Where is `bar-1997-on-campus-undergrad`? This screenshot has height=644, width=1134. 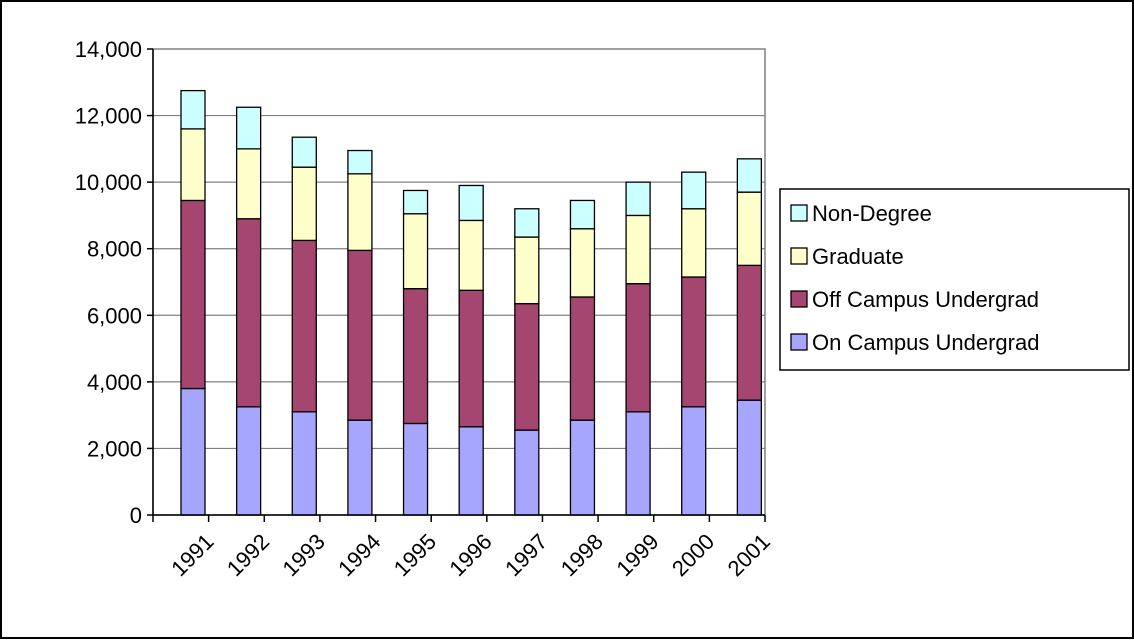
bar-1997-on-campus-undergrad is located at coordinates (527, 472).